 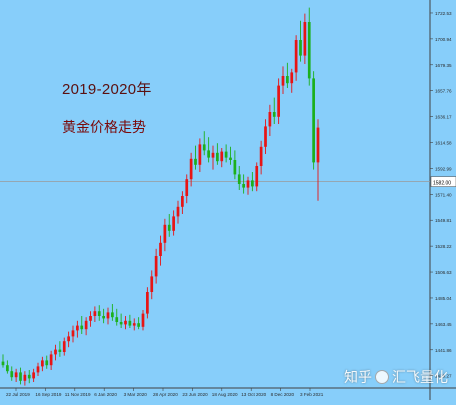 What do you see at coordinates (78, 394) in the screenshot?
I see `x-tick-label: 11 Nov 2019` at bounding box center [78, 394].